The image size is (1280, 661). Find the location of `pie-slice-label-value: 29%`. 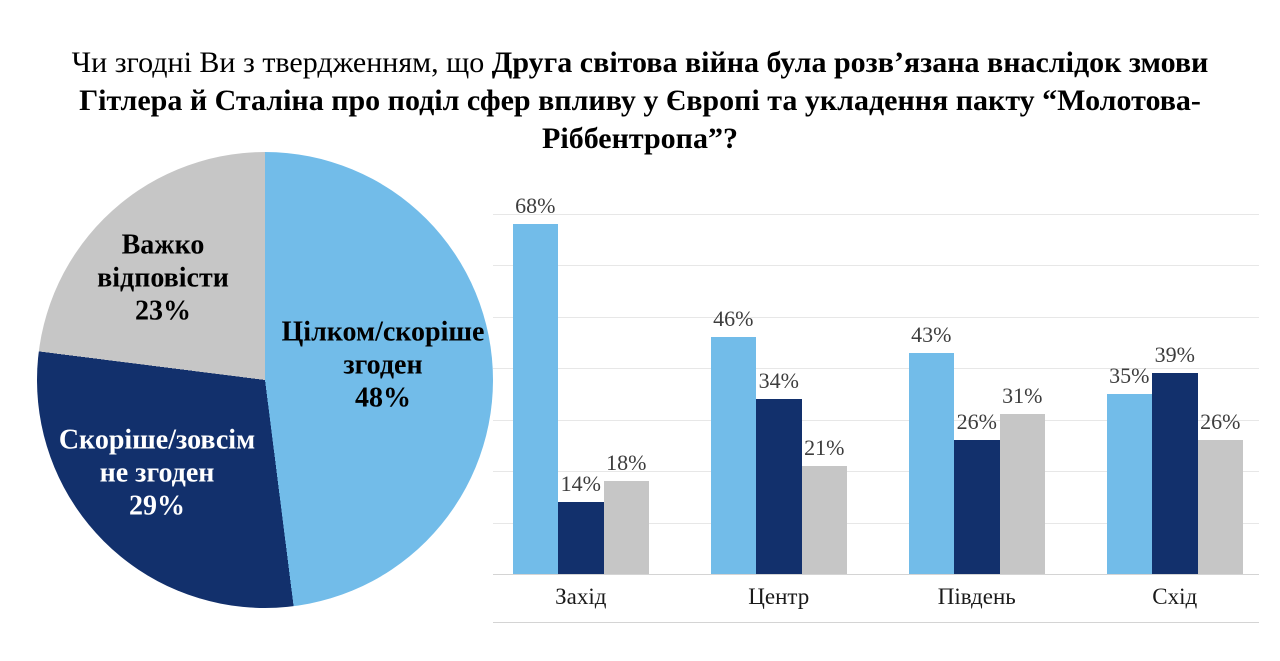

pie-slice-label-value: 29% is located at coordinates (157, 506).